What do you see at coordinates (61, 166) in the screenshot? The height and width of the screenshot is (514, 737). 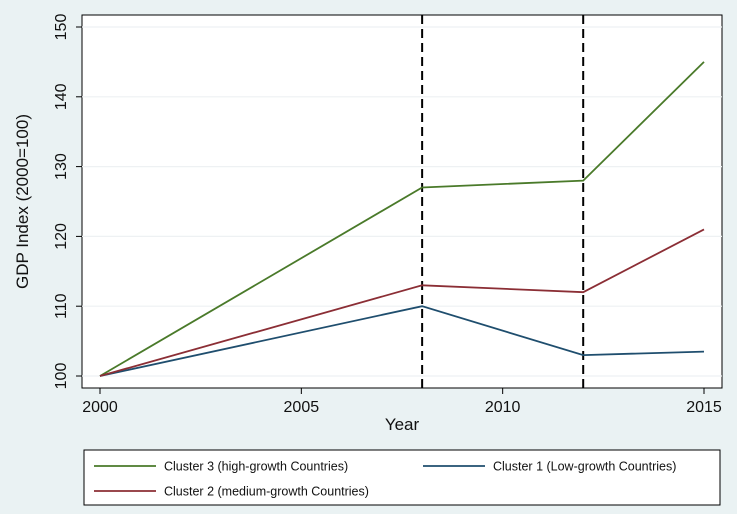 I see `y-tick-label: 130` at bounding box center [61, 166].